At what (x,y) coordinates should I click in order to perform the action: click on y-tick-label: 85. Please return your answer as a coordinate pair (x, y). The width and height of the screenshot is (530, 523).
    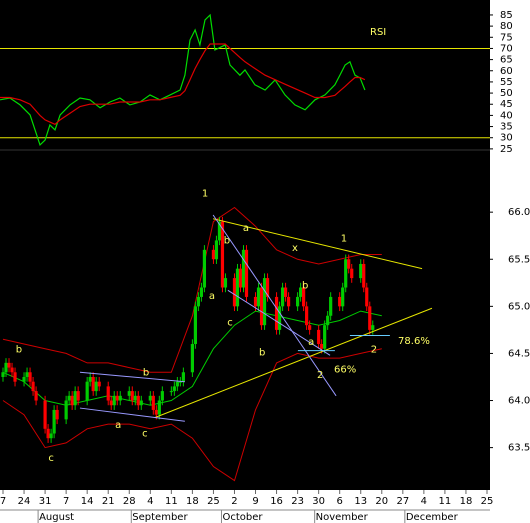
    Looking at the image, I should click on (506, 15).